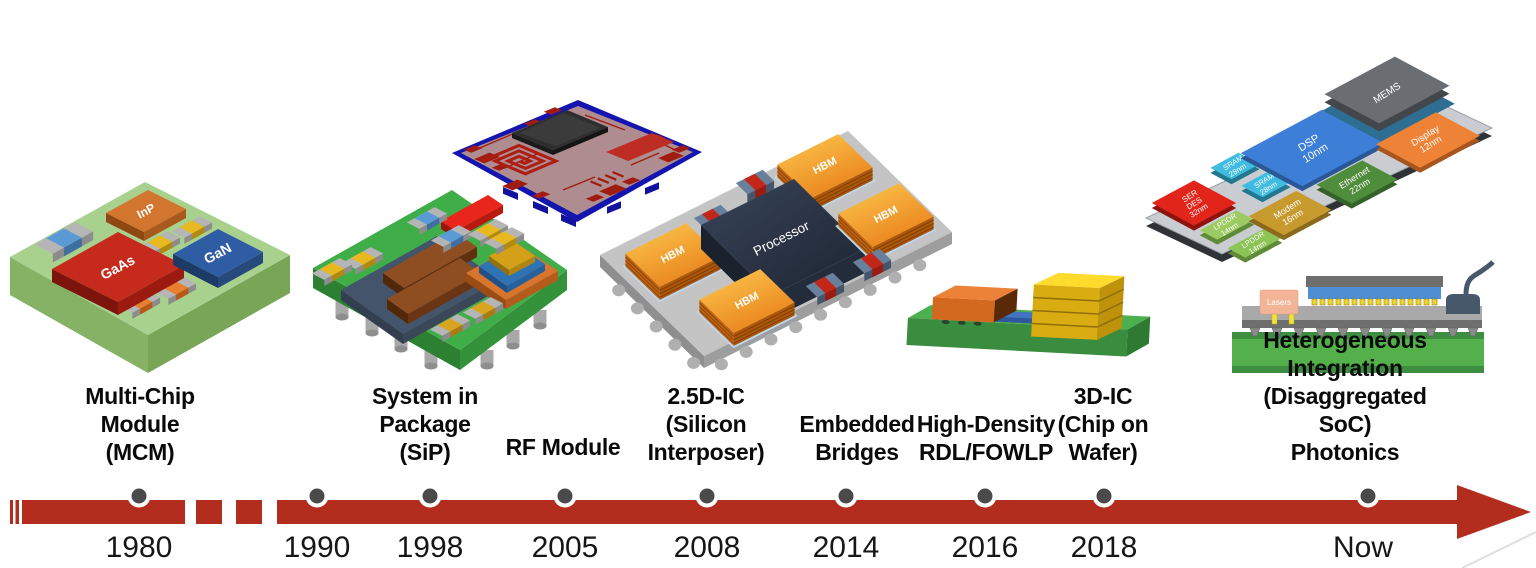  I want to click on illustration-fowlp, so click(1028, 314).